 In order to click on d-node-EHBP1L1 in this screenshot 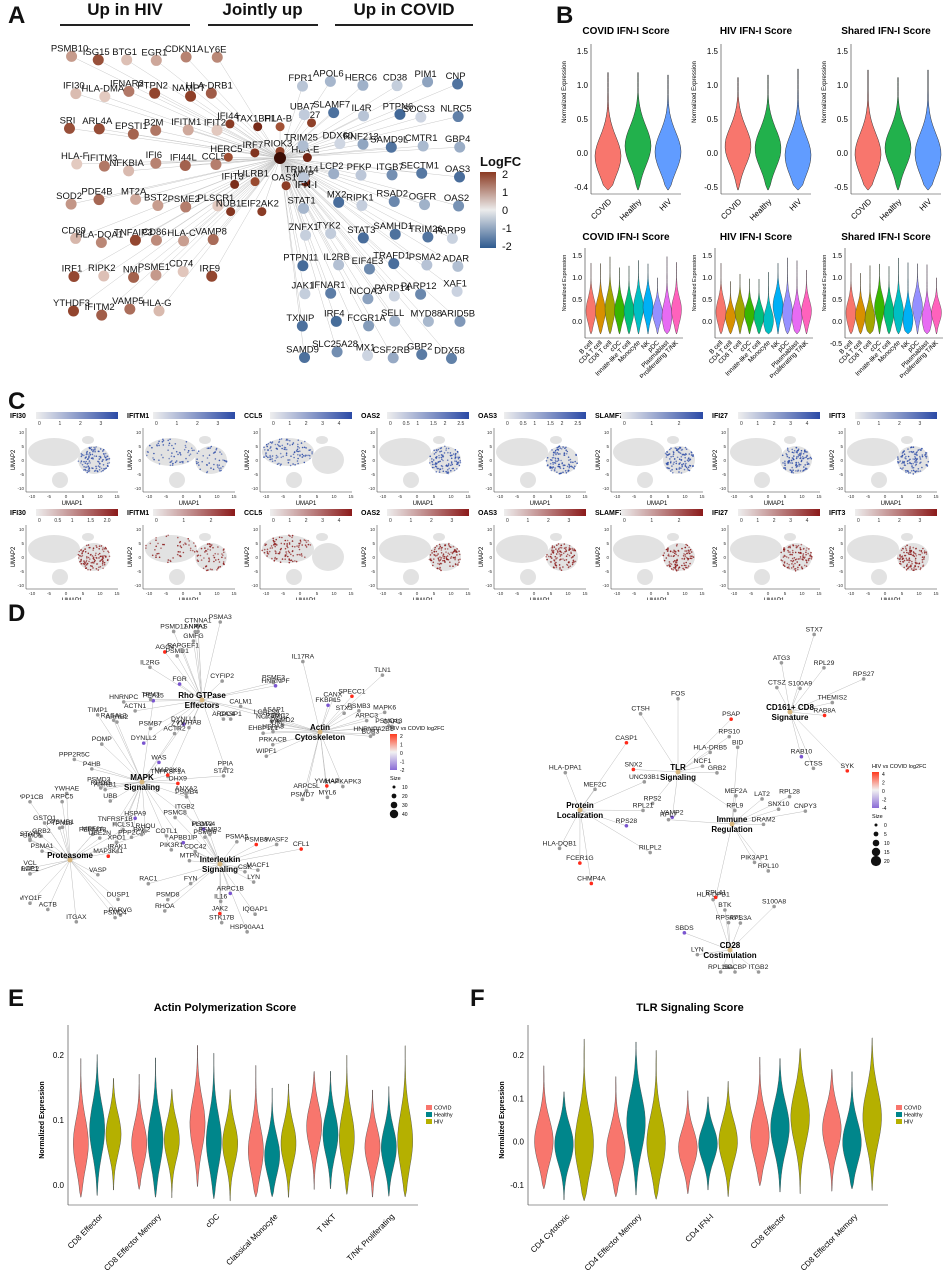, I will do `click(263, 733)`.